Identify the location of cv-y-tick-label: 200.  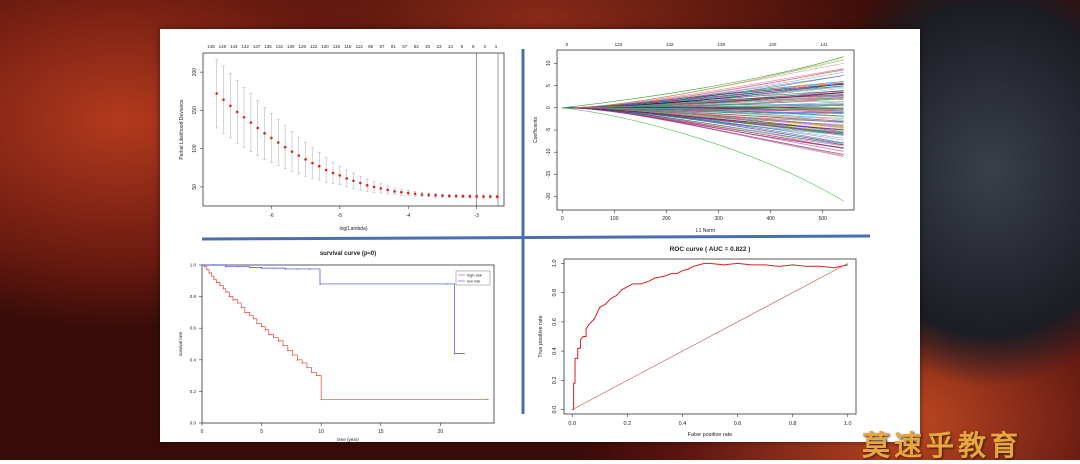
(195, 72).